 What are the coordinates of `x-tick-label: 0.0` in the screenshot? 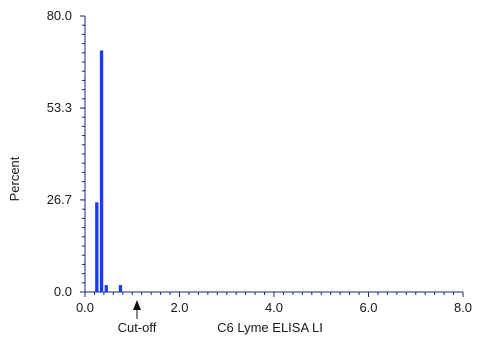 It's located at (85, 307).